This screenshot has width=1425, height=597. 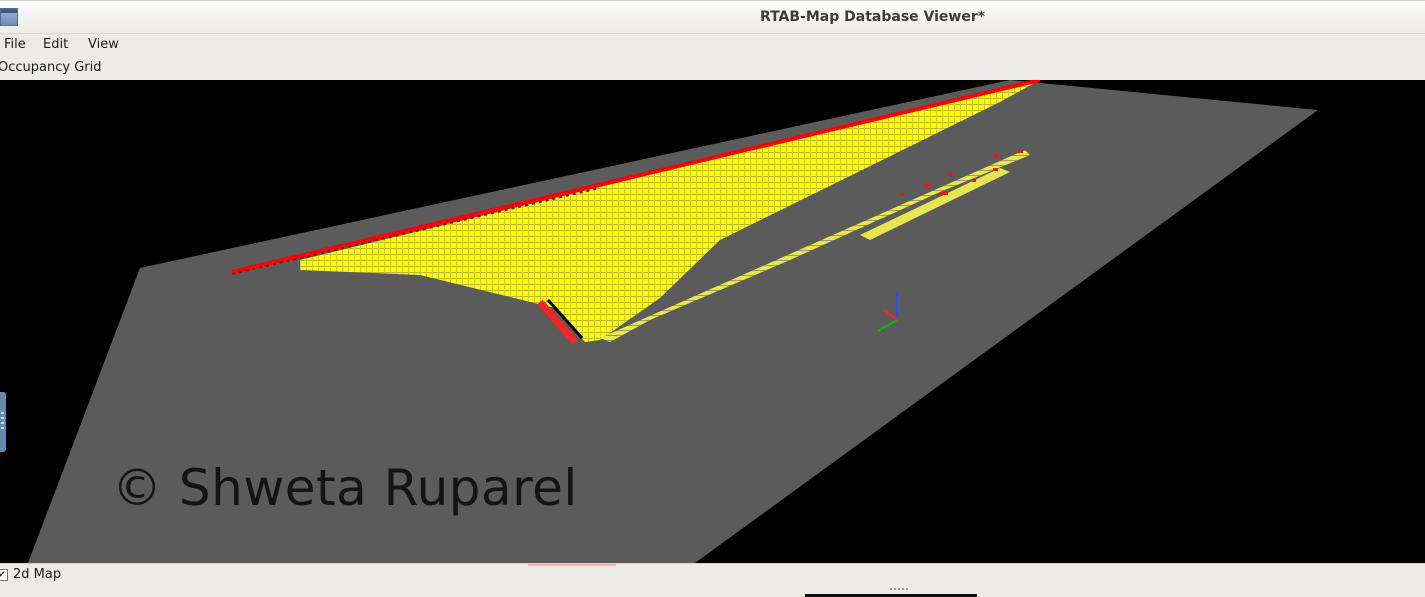 What do you see at coordinates (712, 17) in the screenshot?
I see `title-bar: RTAB-Map Database Viewer*` at bounding box center [712, 17].